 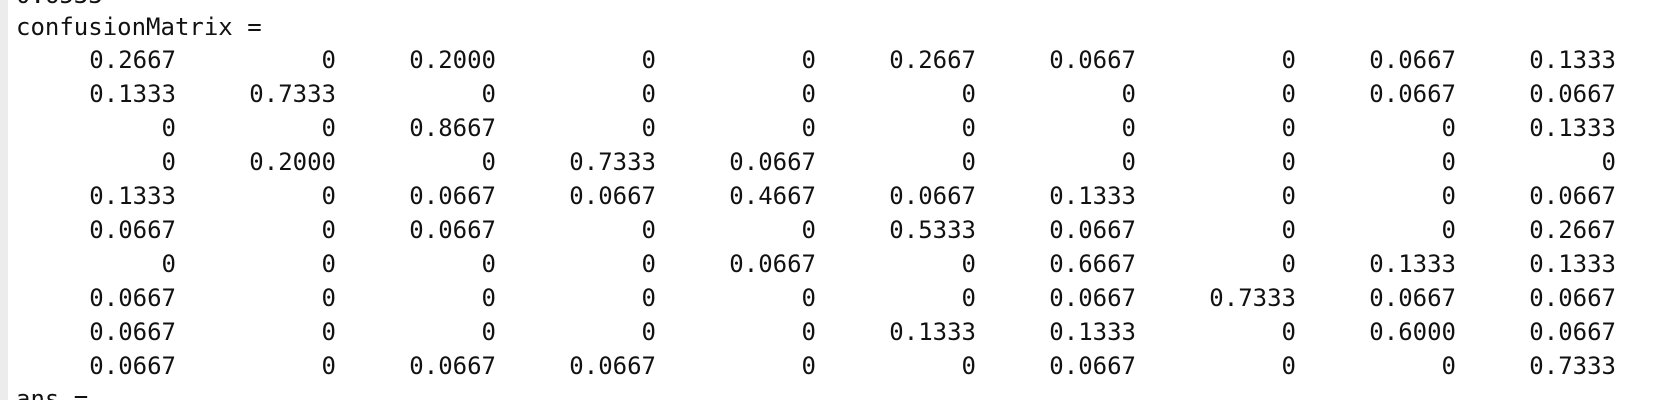 What do you see at coordinates (932, 230) in the screenshot?
I see `matrix-cell: 0.5333` at bounding box center [932, 230].